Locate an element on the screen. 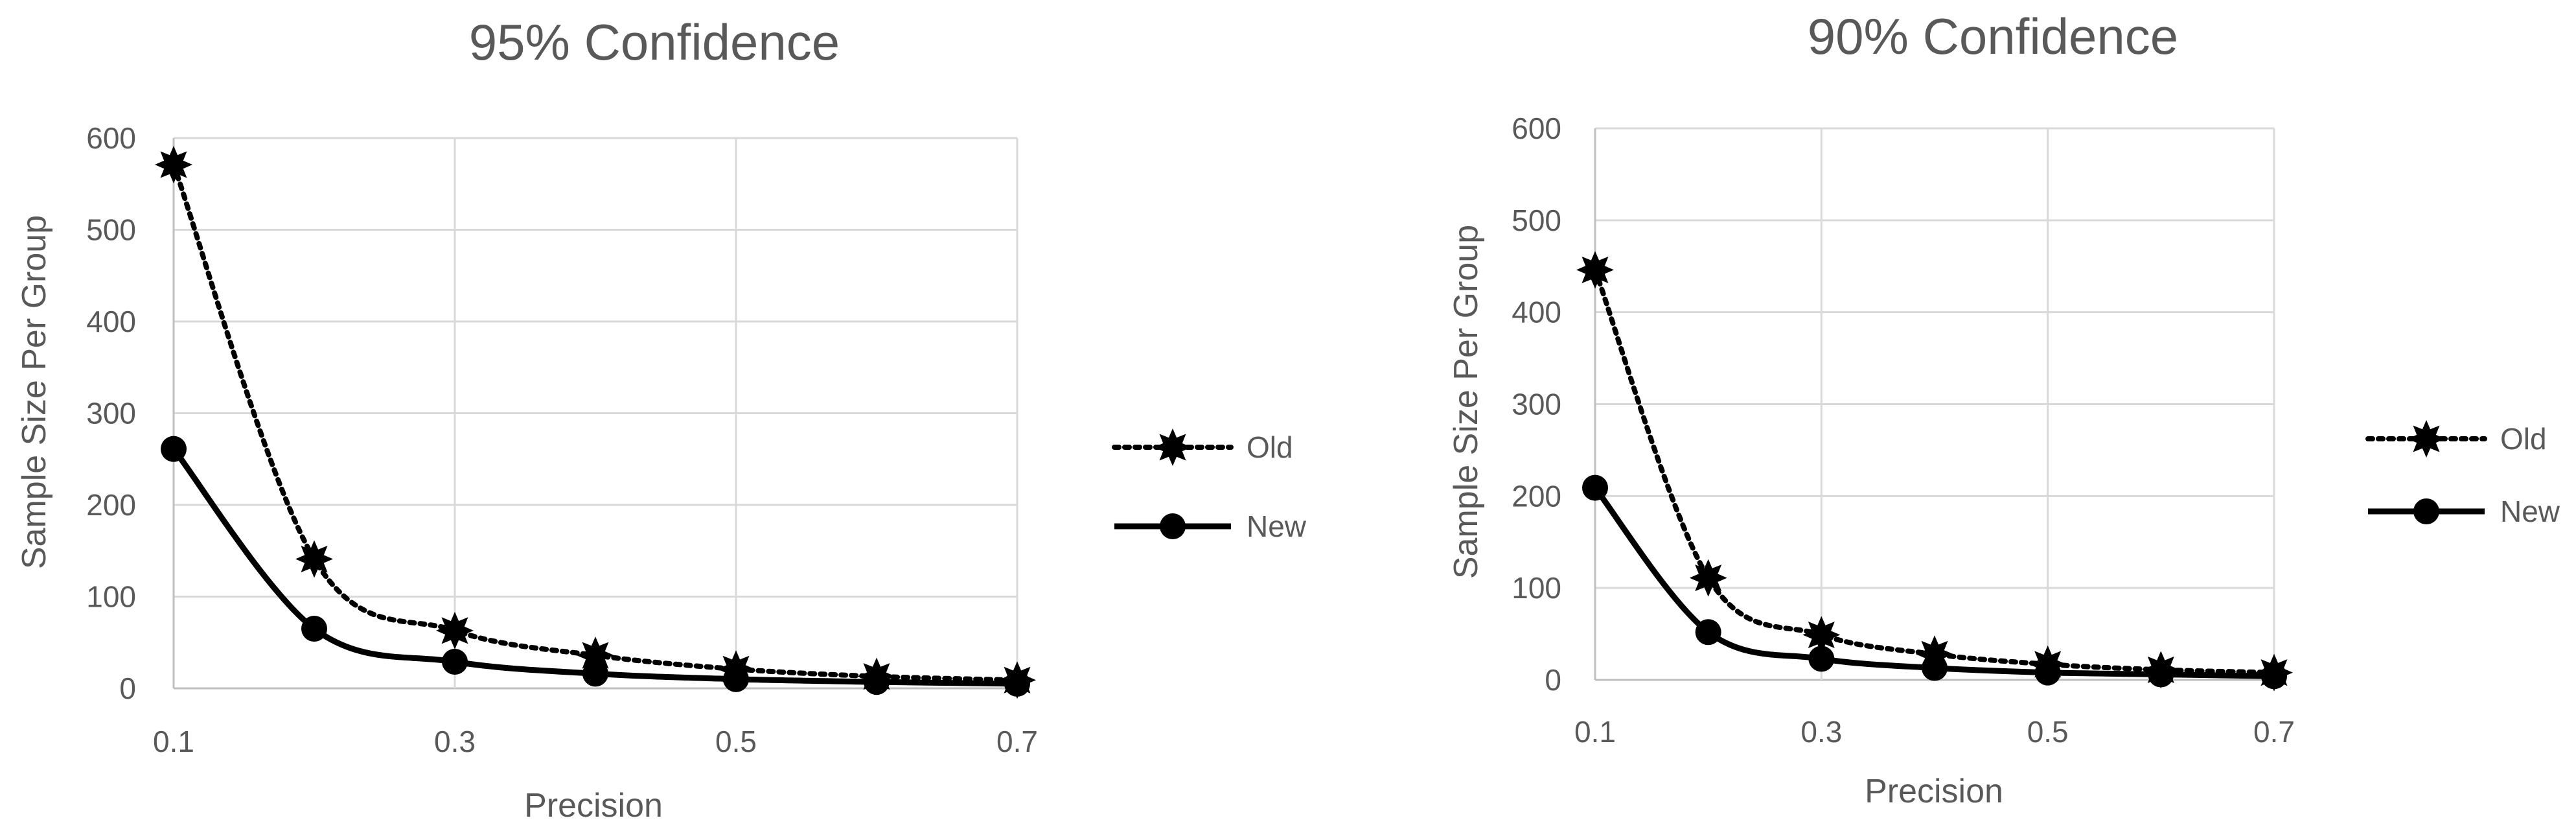  chart-title: 95% Confidence is located at coordinates (654, 42).